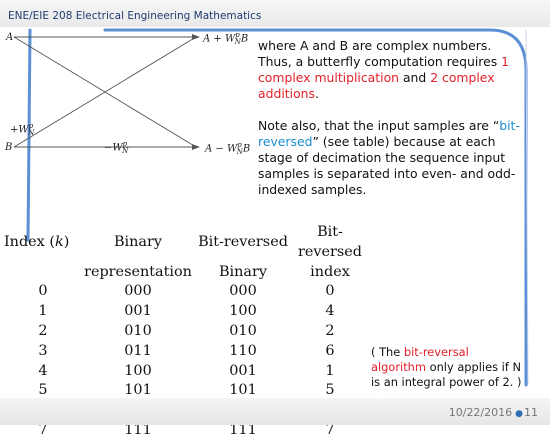 The image size is (550, 441). Describe the element at coordinates (186, 350) in the screenshot. I see `table-row: 3 011 110 6` at that location.